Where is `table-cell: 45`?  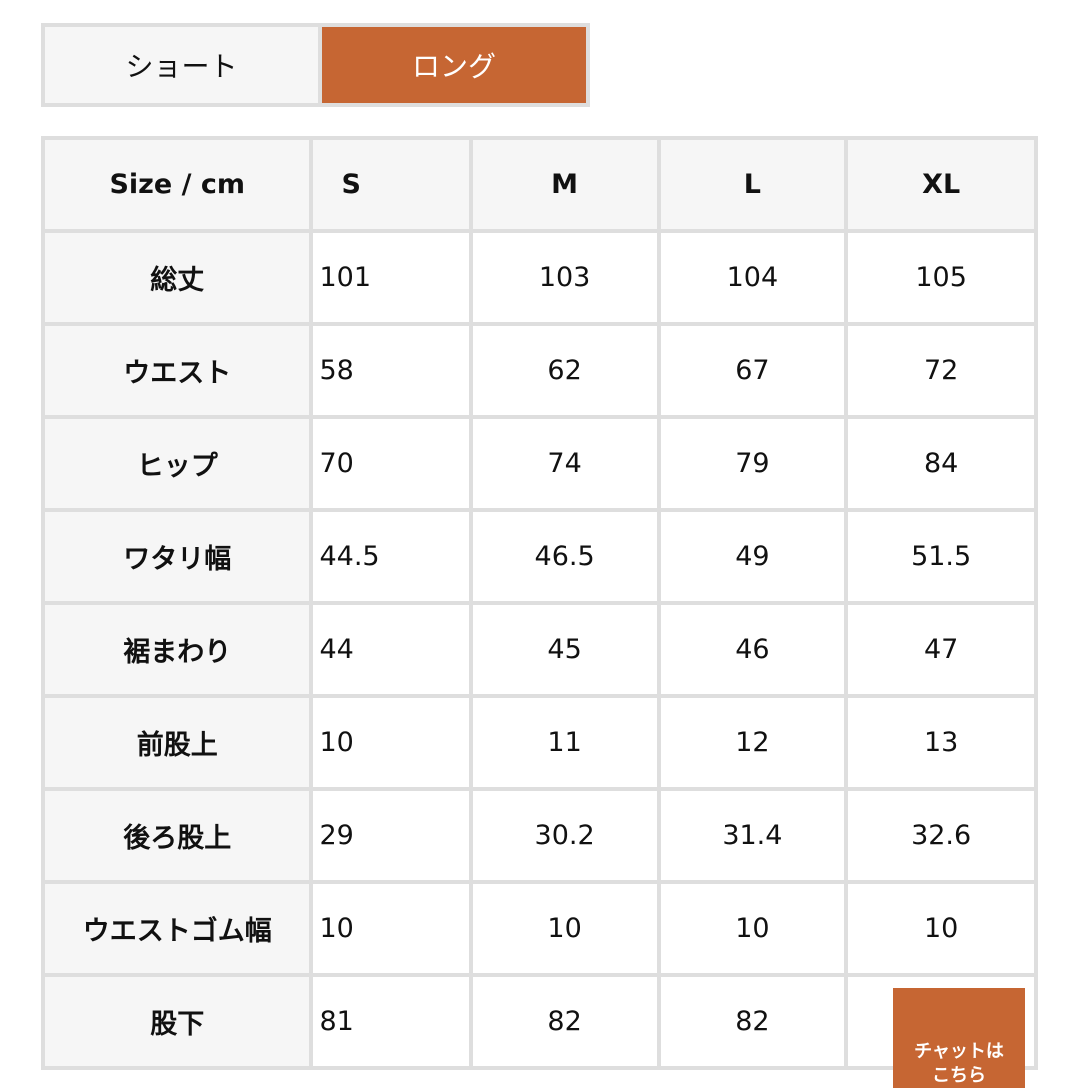 table-cell: 45 is located at coordinates (564, 649).